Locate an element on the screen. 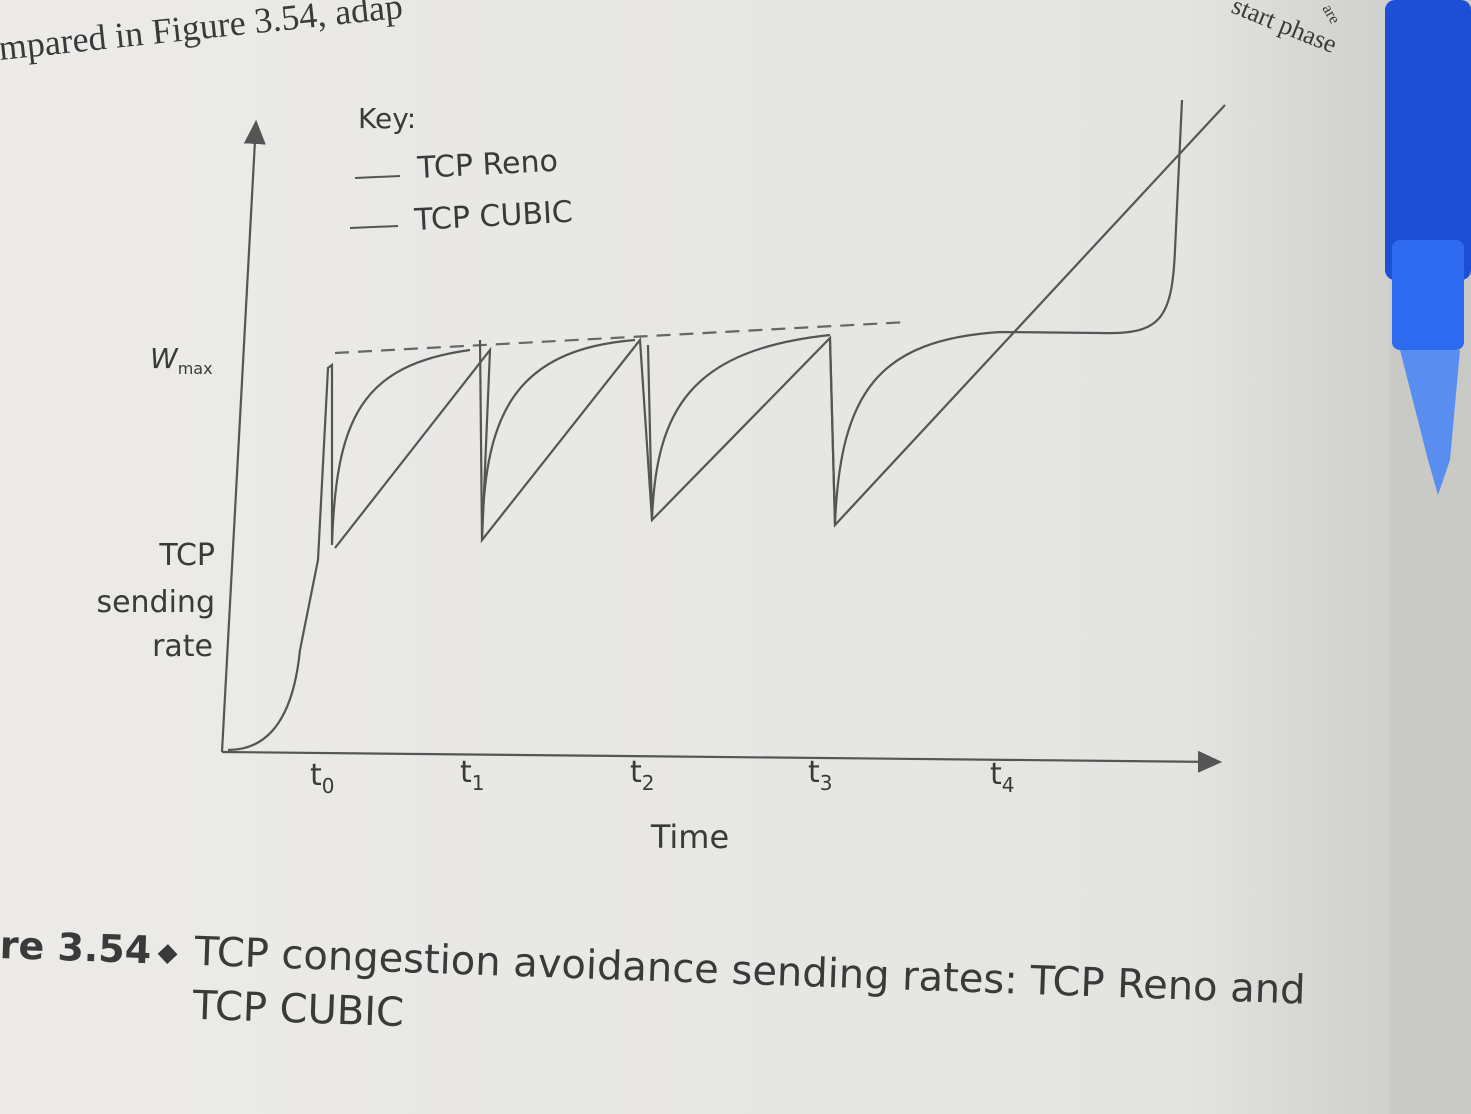 The width and height of the screenshot is (1471, 1114). x-tick-label: t4 is located at coordinates (1002, 777).